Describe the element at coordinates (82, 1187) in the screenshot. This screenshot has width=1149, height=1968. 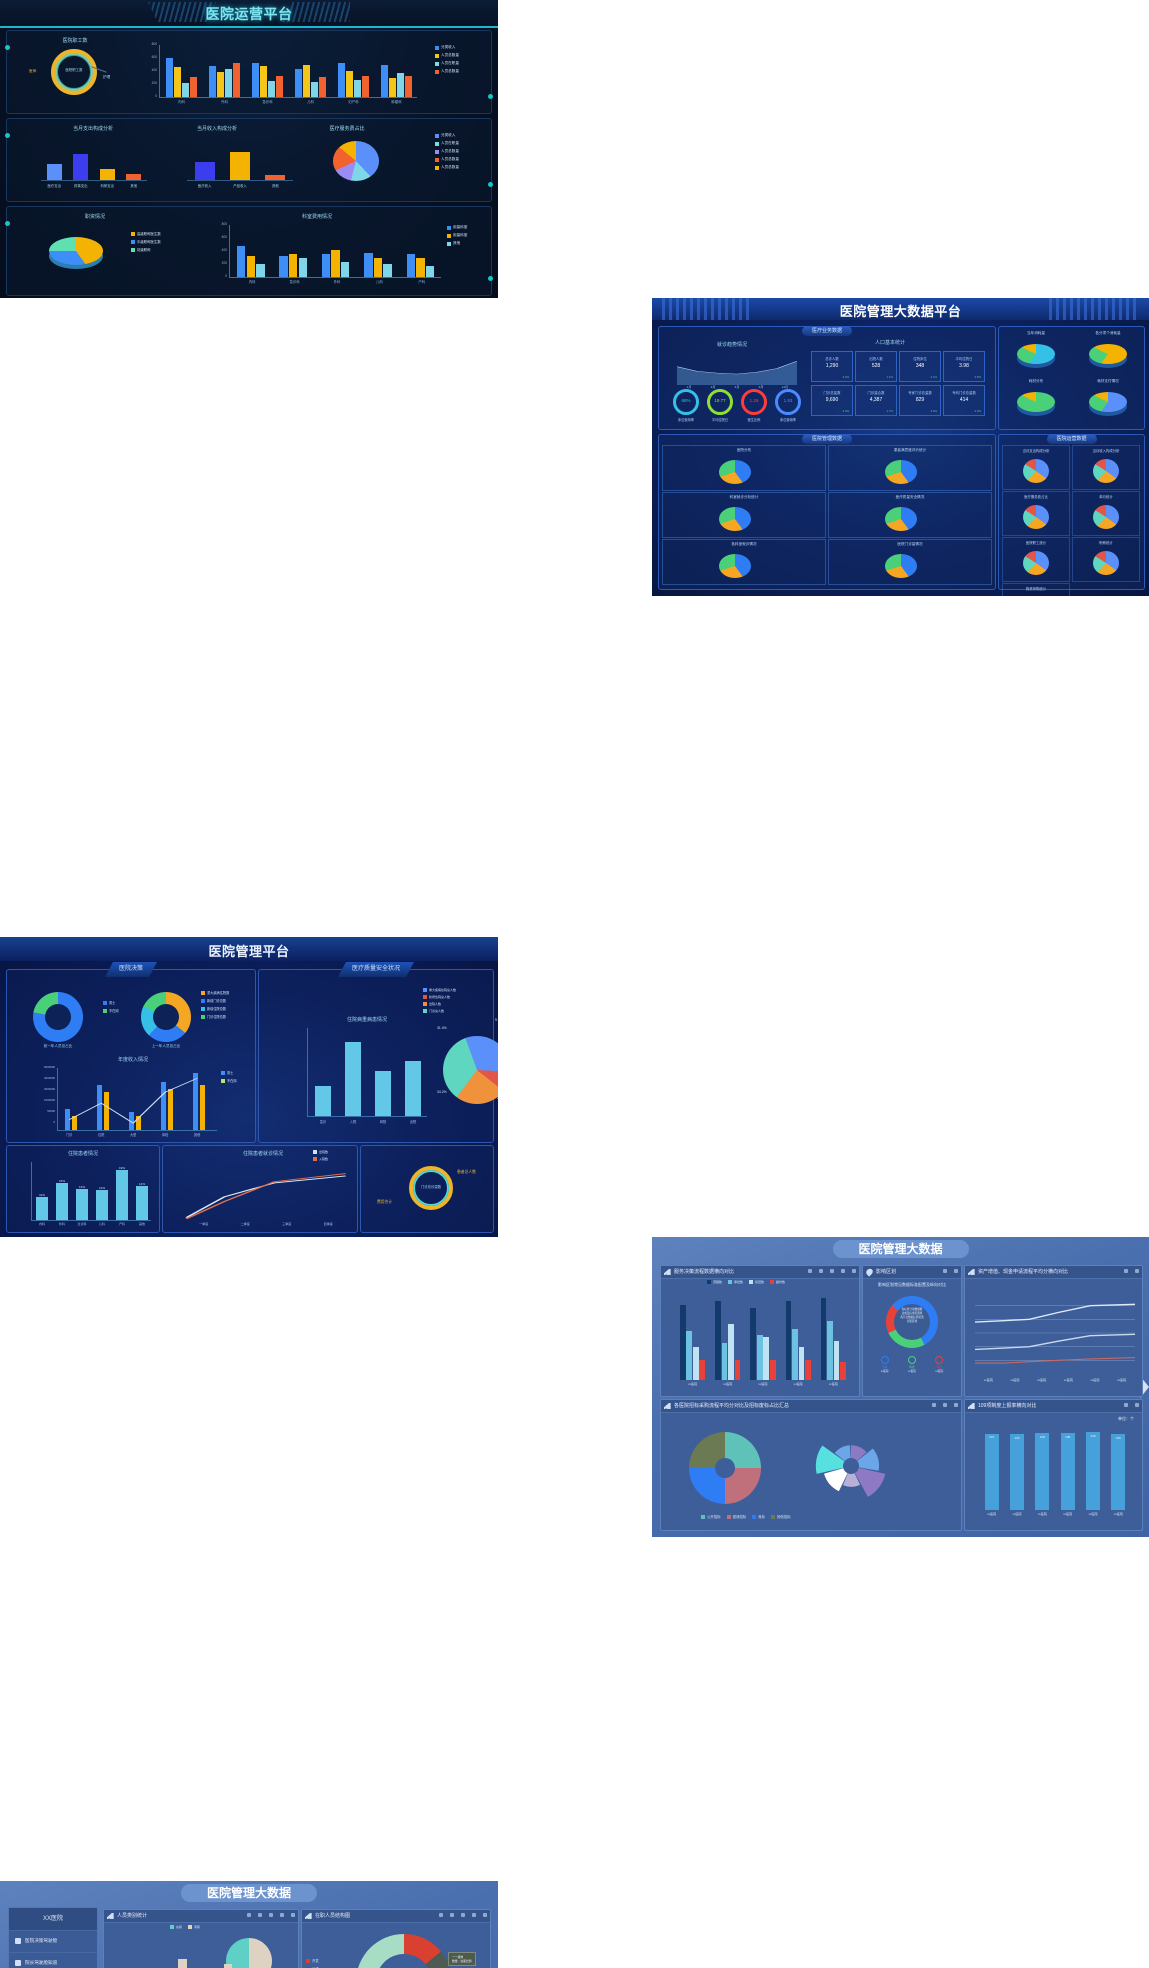
I see `bar-value-label: 13%` at that location.